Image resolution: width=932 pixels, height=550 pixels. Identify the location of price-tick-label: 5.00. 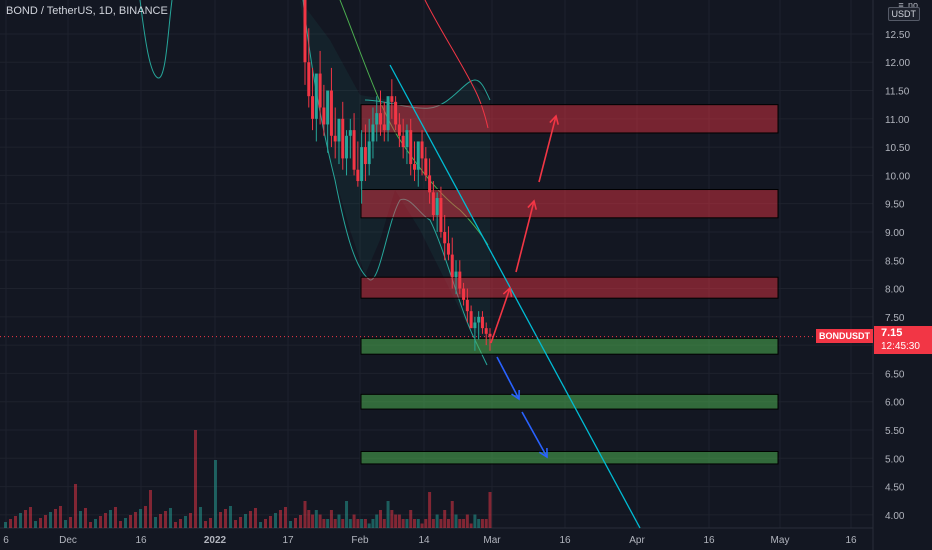
(895, 459).